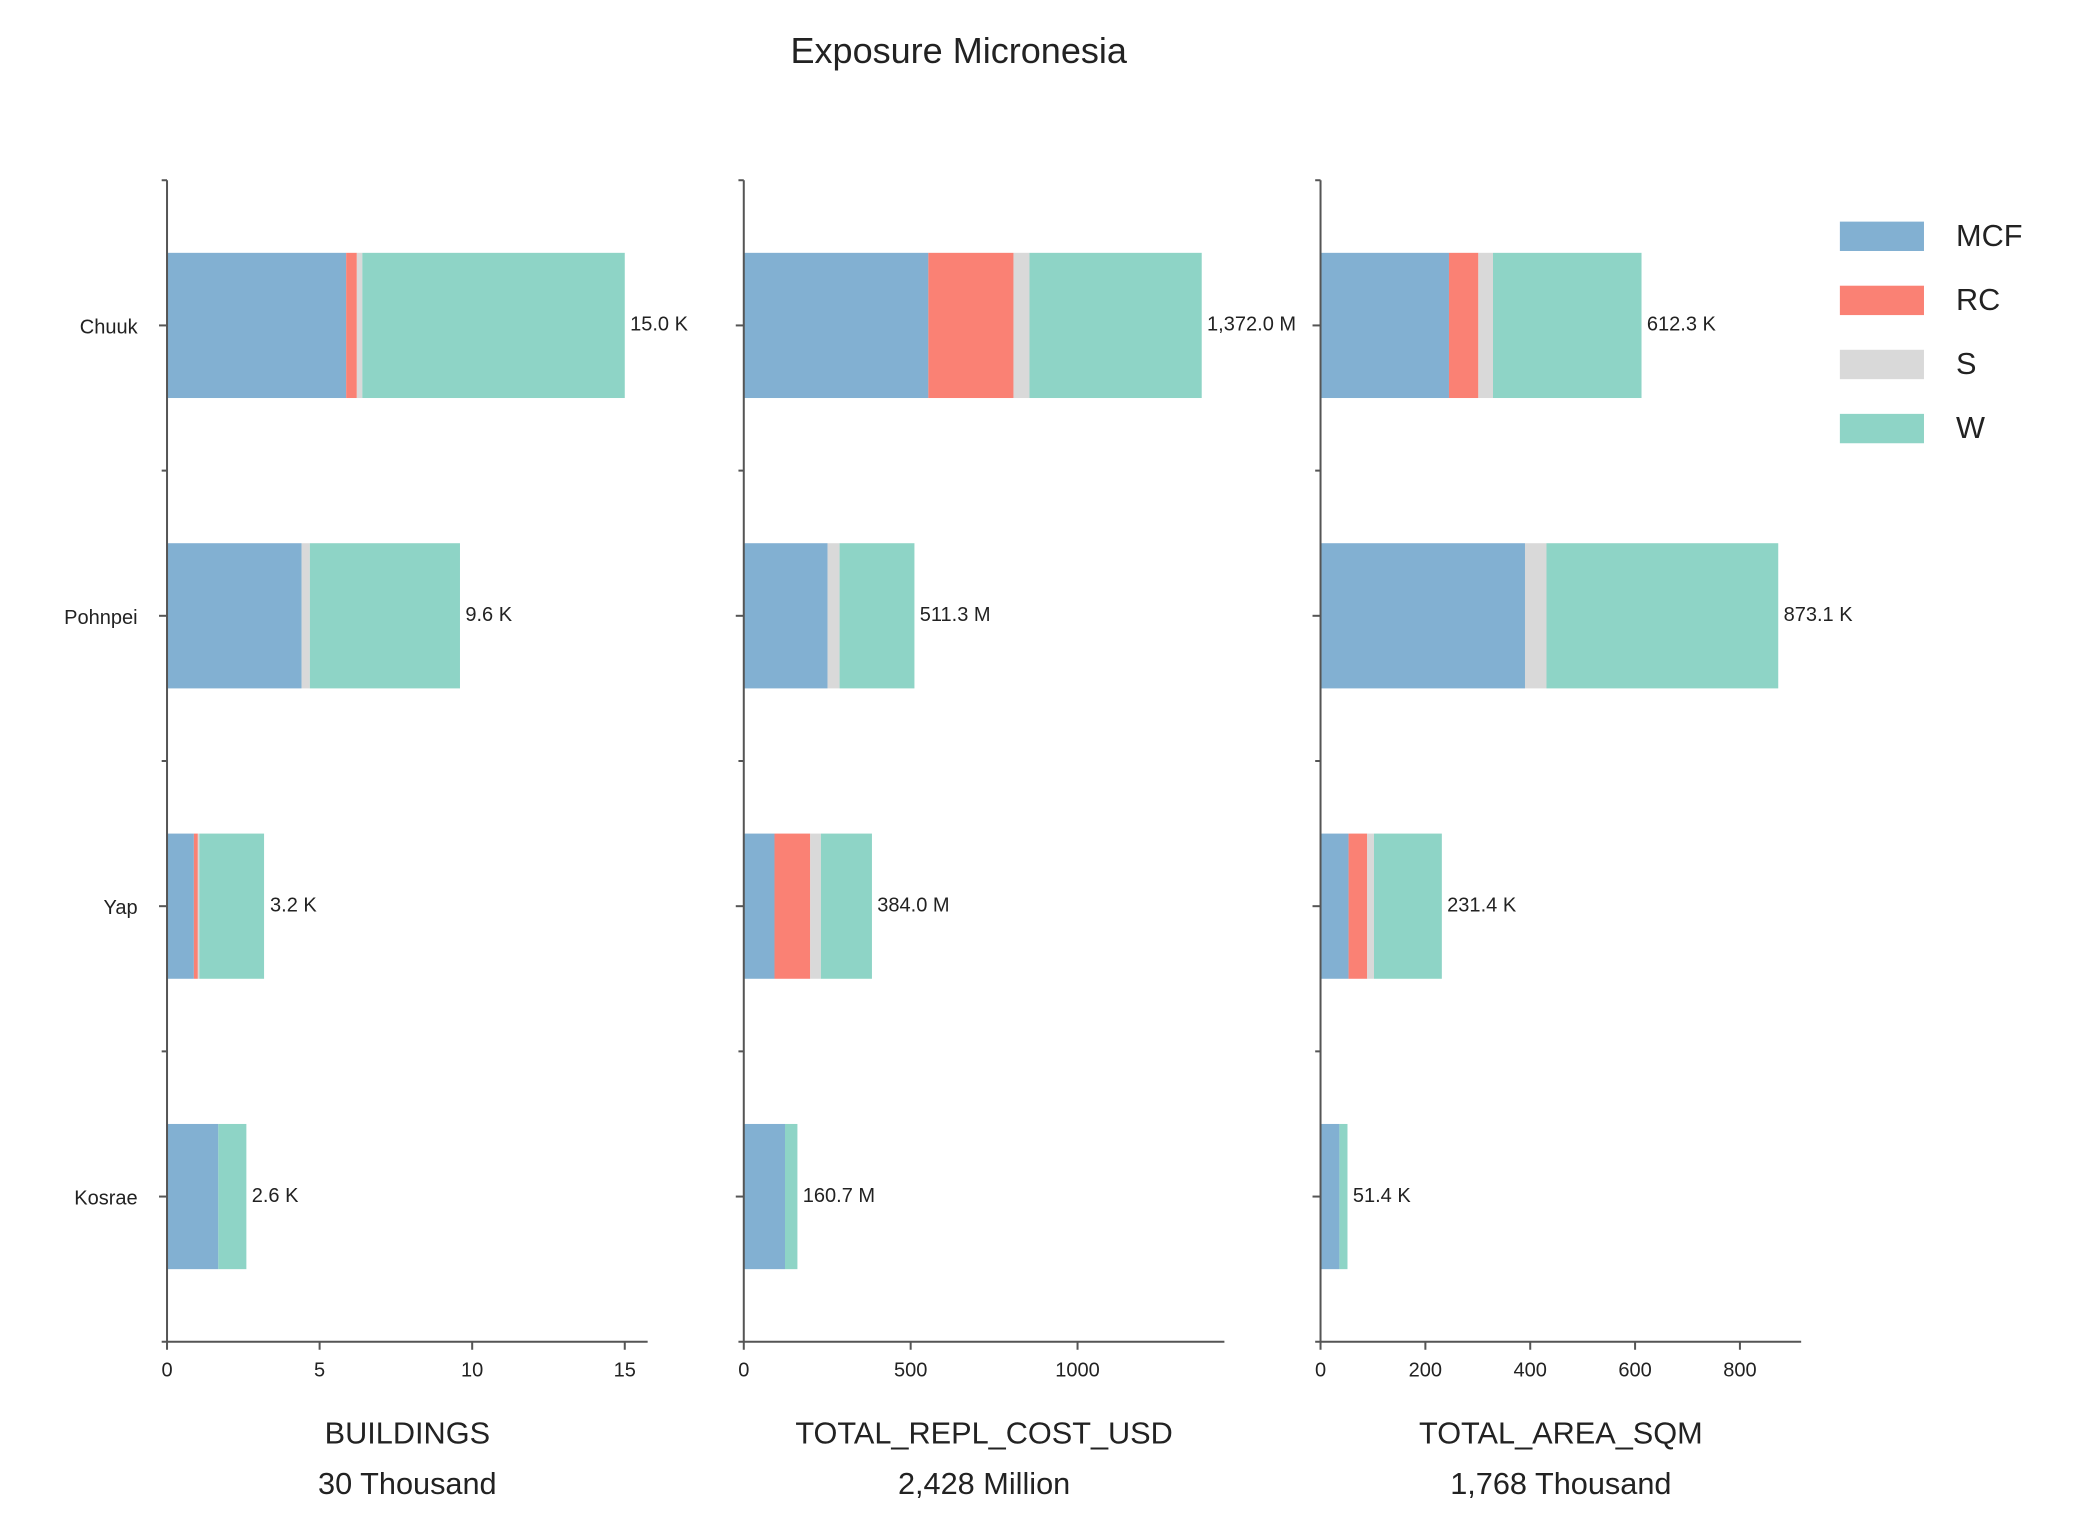 The height and width of the screenshot is (1534, 2083). What do you see at coordinates (913, 905) in the screenshot?
I see `total-label: 384.0 M` at bounding box center [913, 905].